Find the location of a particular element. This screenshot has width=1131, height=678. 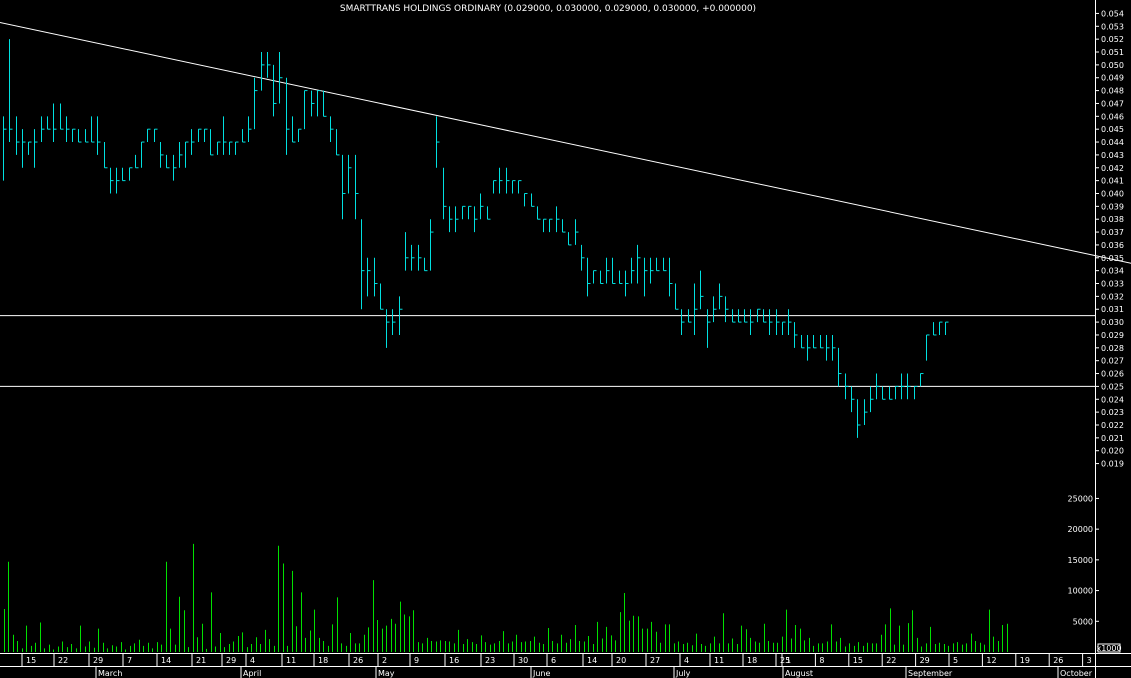

price-tick-label: 0.031 is located at coordinates (1112, 309).